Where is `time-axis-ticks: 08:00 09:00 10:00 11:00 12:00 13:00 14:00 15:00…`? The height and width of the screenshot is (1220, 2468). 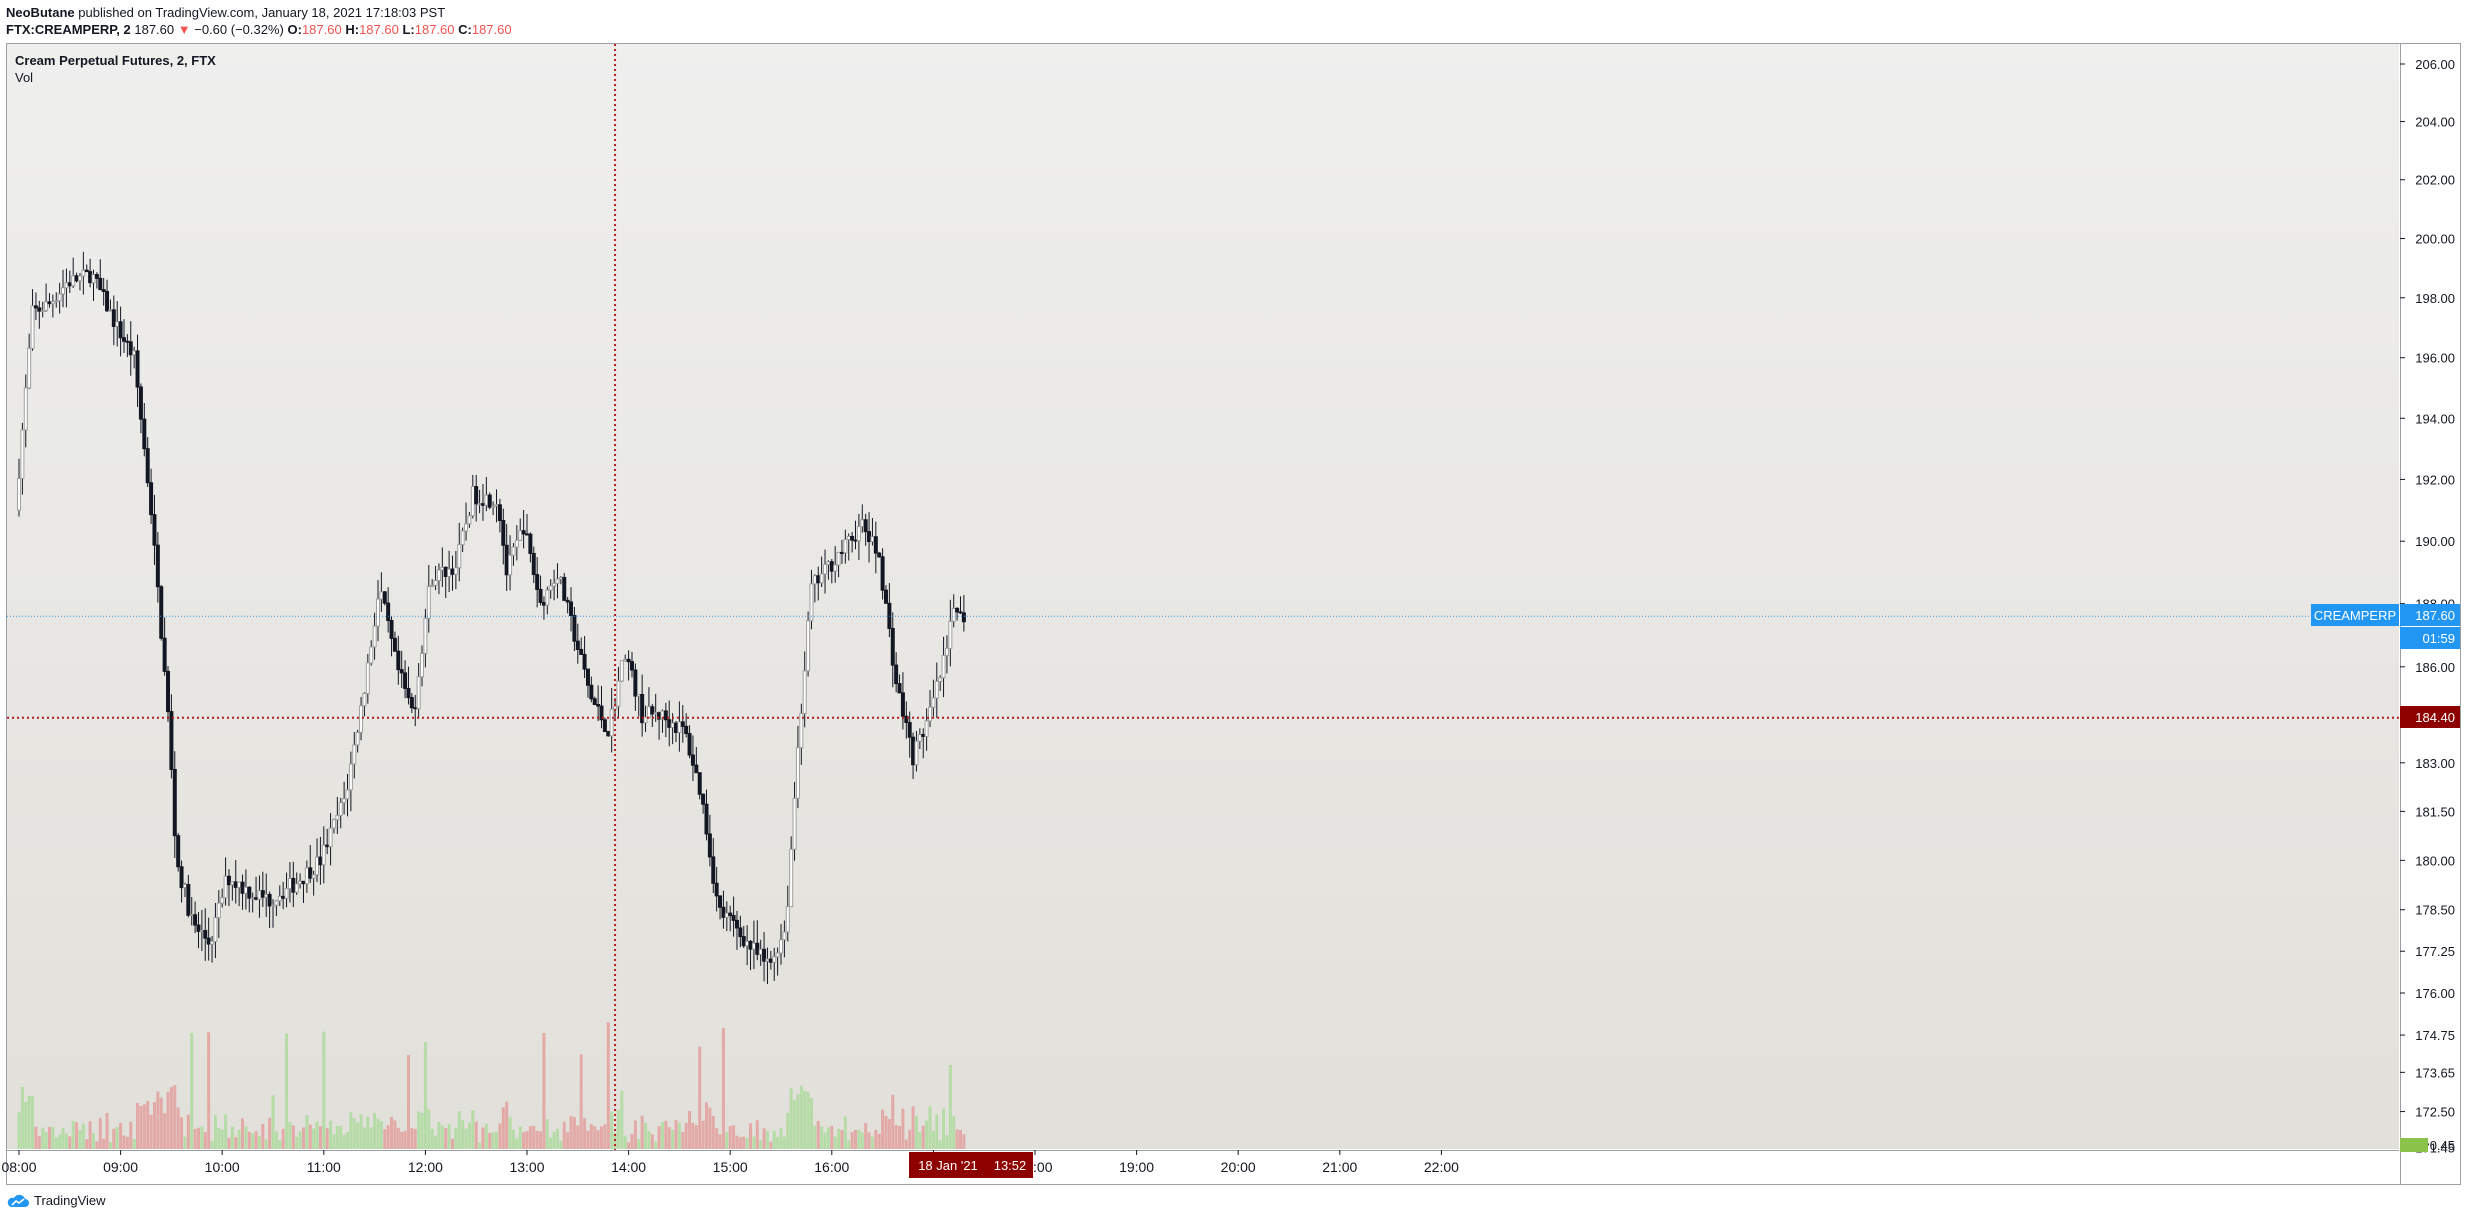
time-axis-ticks: 08:00 09:00 10:00 11:00 12:00 13:00 14:00 15:00… is located at coordinates (730, 1162).